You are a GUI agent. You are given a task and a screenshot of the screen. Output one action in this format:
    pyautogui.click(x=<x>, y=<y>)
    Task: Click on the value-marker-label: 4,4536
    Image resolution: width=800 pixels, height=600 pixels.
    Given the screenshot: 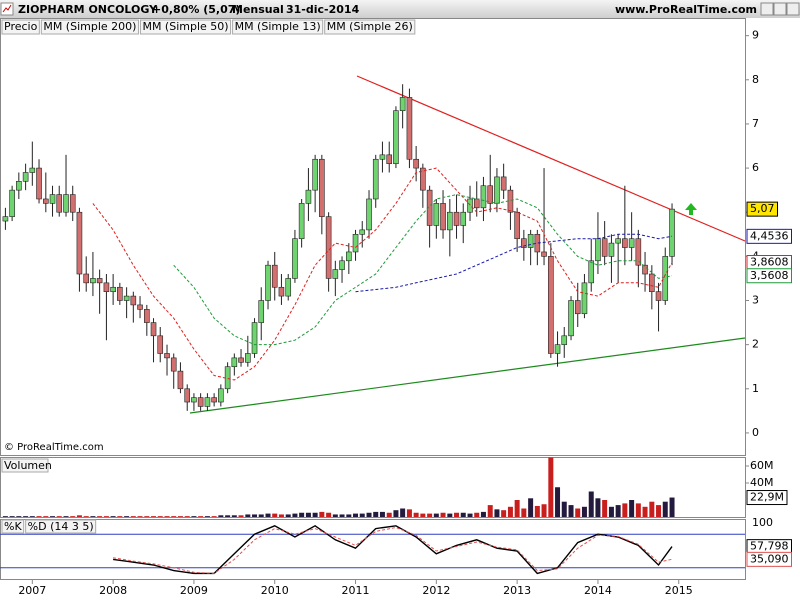 What is the action you would take?
    pyautogui.click(x=769, y=235)
    